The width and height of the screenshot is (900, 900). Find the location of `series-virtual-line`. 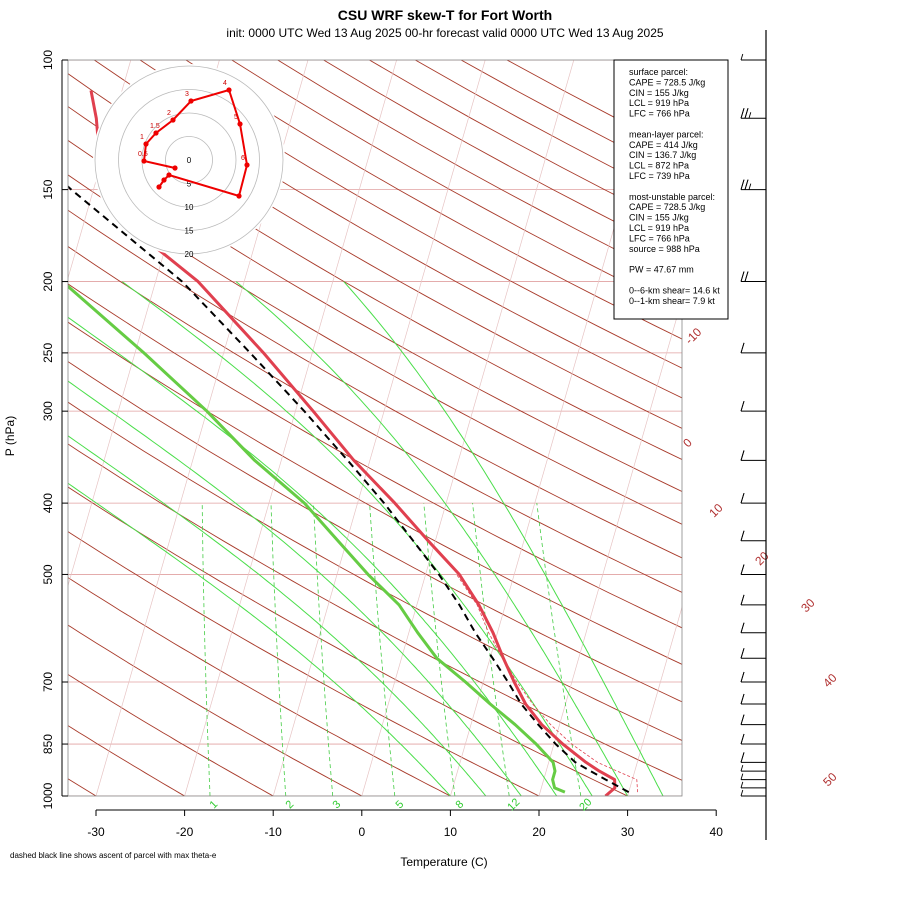

series-virtual-line is located at coordinates (547, 683).